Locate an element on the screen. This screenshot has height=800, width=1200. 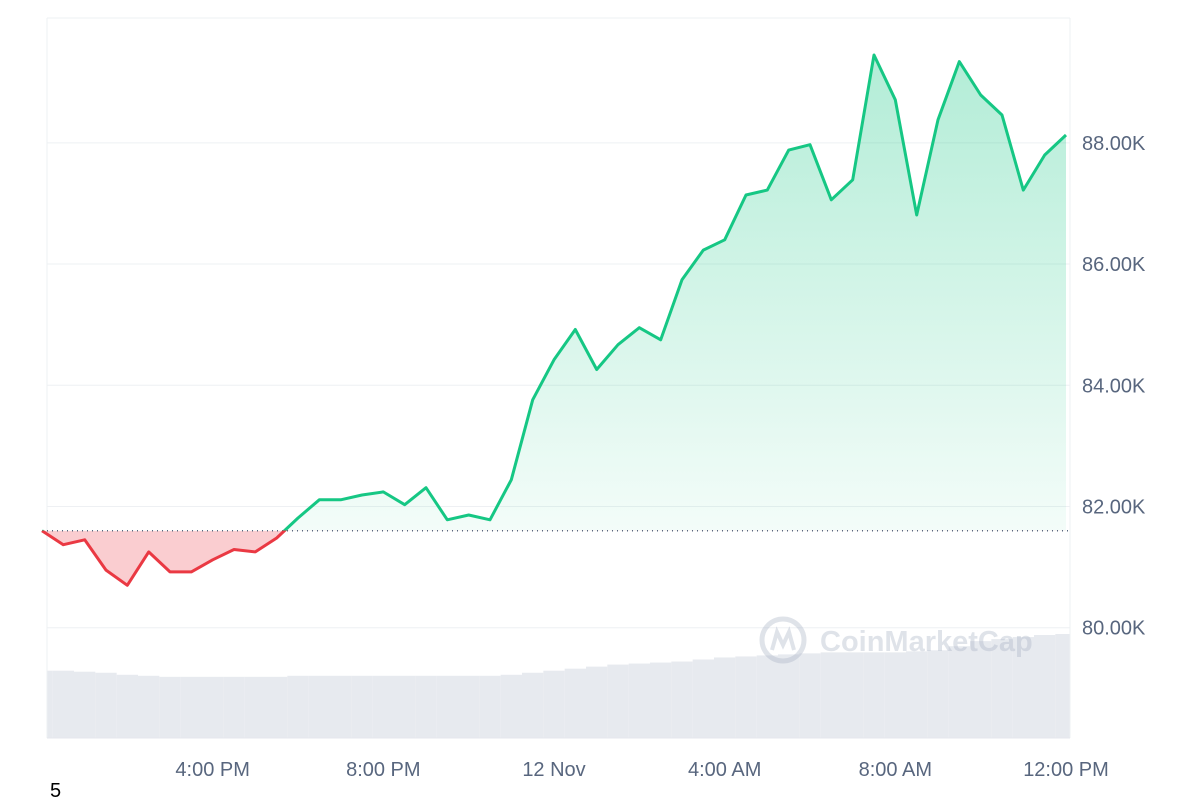
x-tick-label: 12 Nov is located at coordinates (553, 770).